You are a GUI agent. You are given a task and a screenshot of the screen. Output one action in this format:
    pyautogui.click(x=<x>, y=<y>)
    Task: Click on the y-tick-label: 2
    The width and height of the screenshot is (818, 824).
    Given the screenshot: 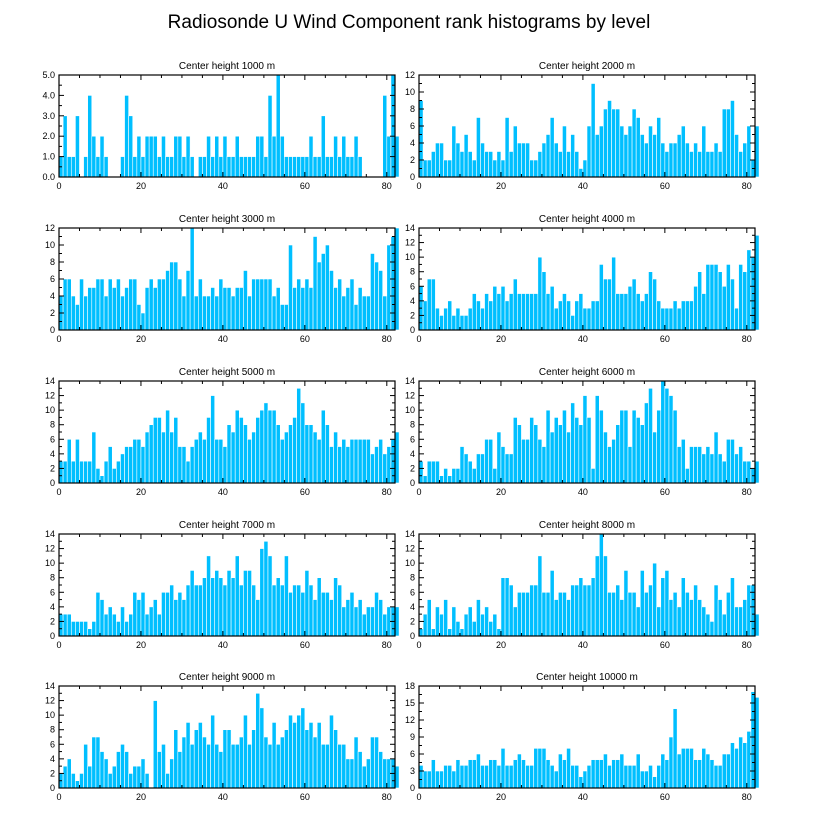 What is the action you would take?
    pyautogui.click(x=412, y=315)
    